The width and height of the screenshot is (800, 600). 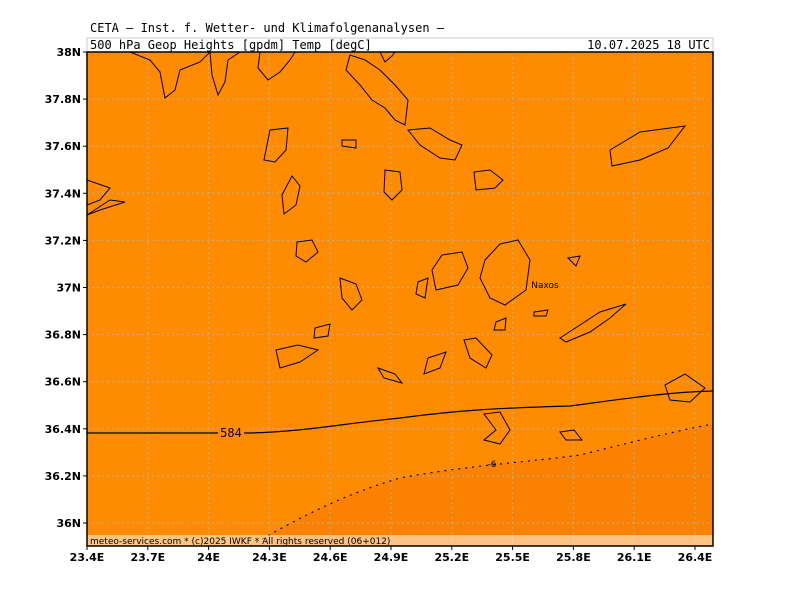 What do you see at coordinates (492, 465) in the screenshot?
I see `temperature-contour-label: -6` at bounding box center [492, 465].